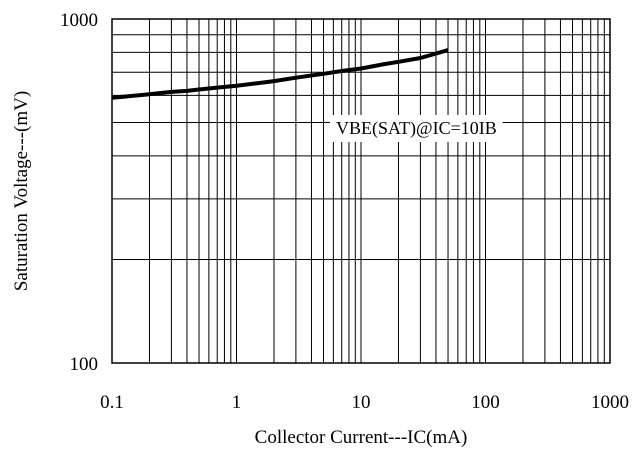 The height and width of the screenshot is (450, 634). What do you see at coordinates (237, 402) in the screenshot?
I see `x-tick-label: 1` at bounding box center [237, 402].